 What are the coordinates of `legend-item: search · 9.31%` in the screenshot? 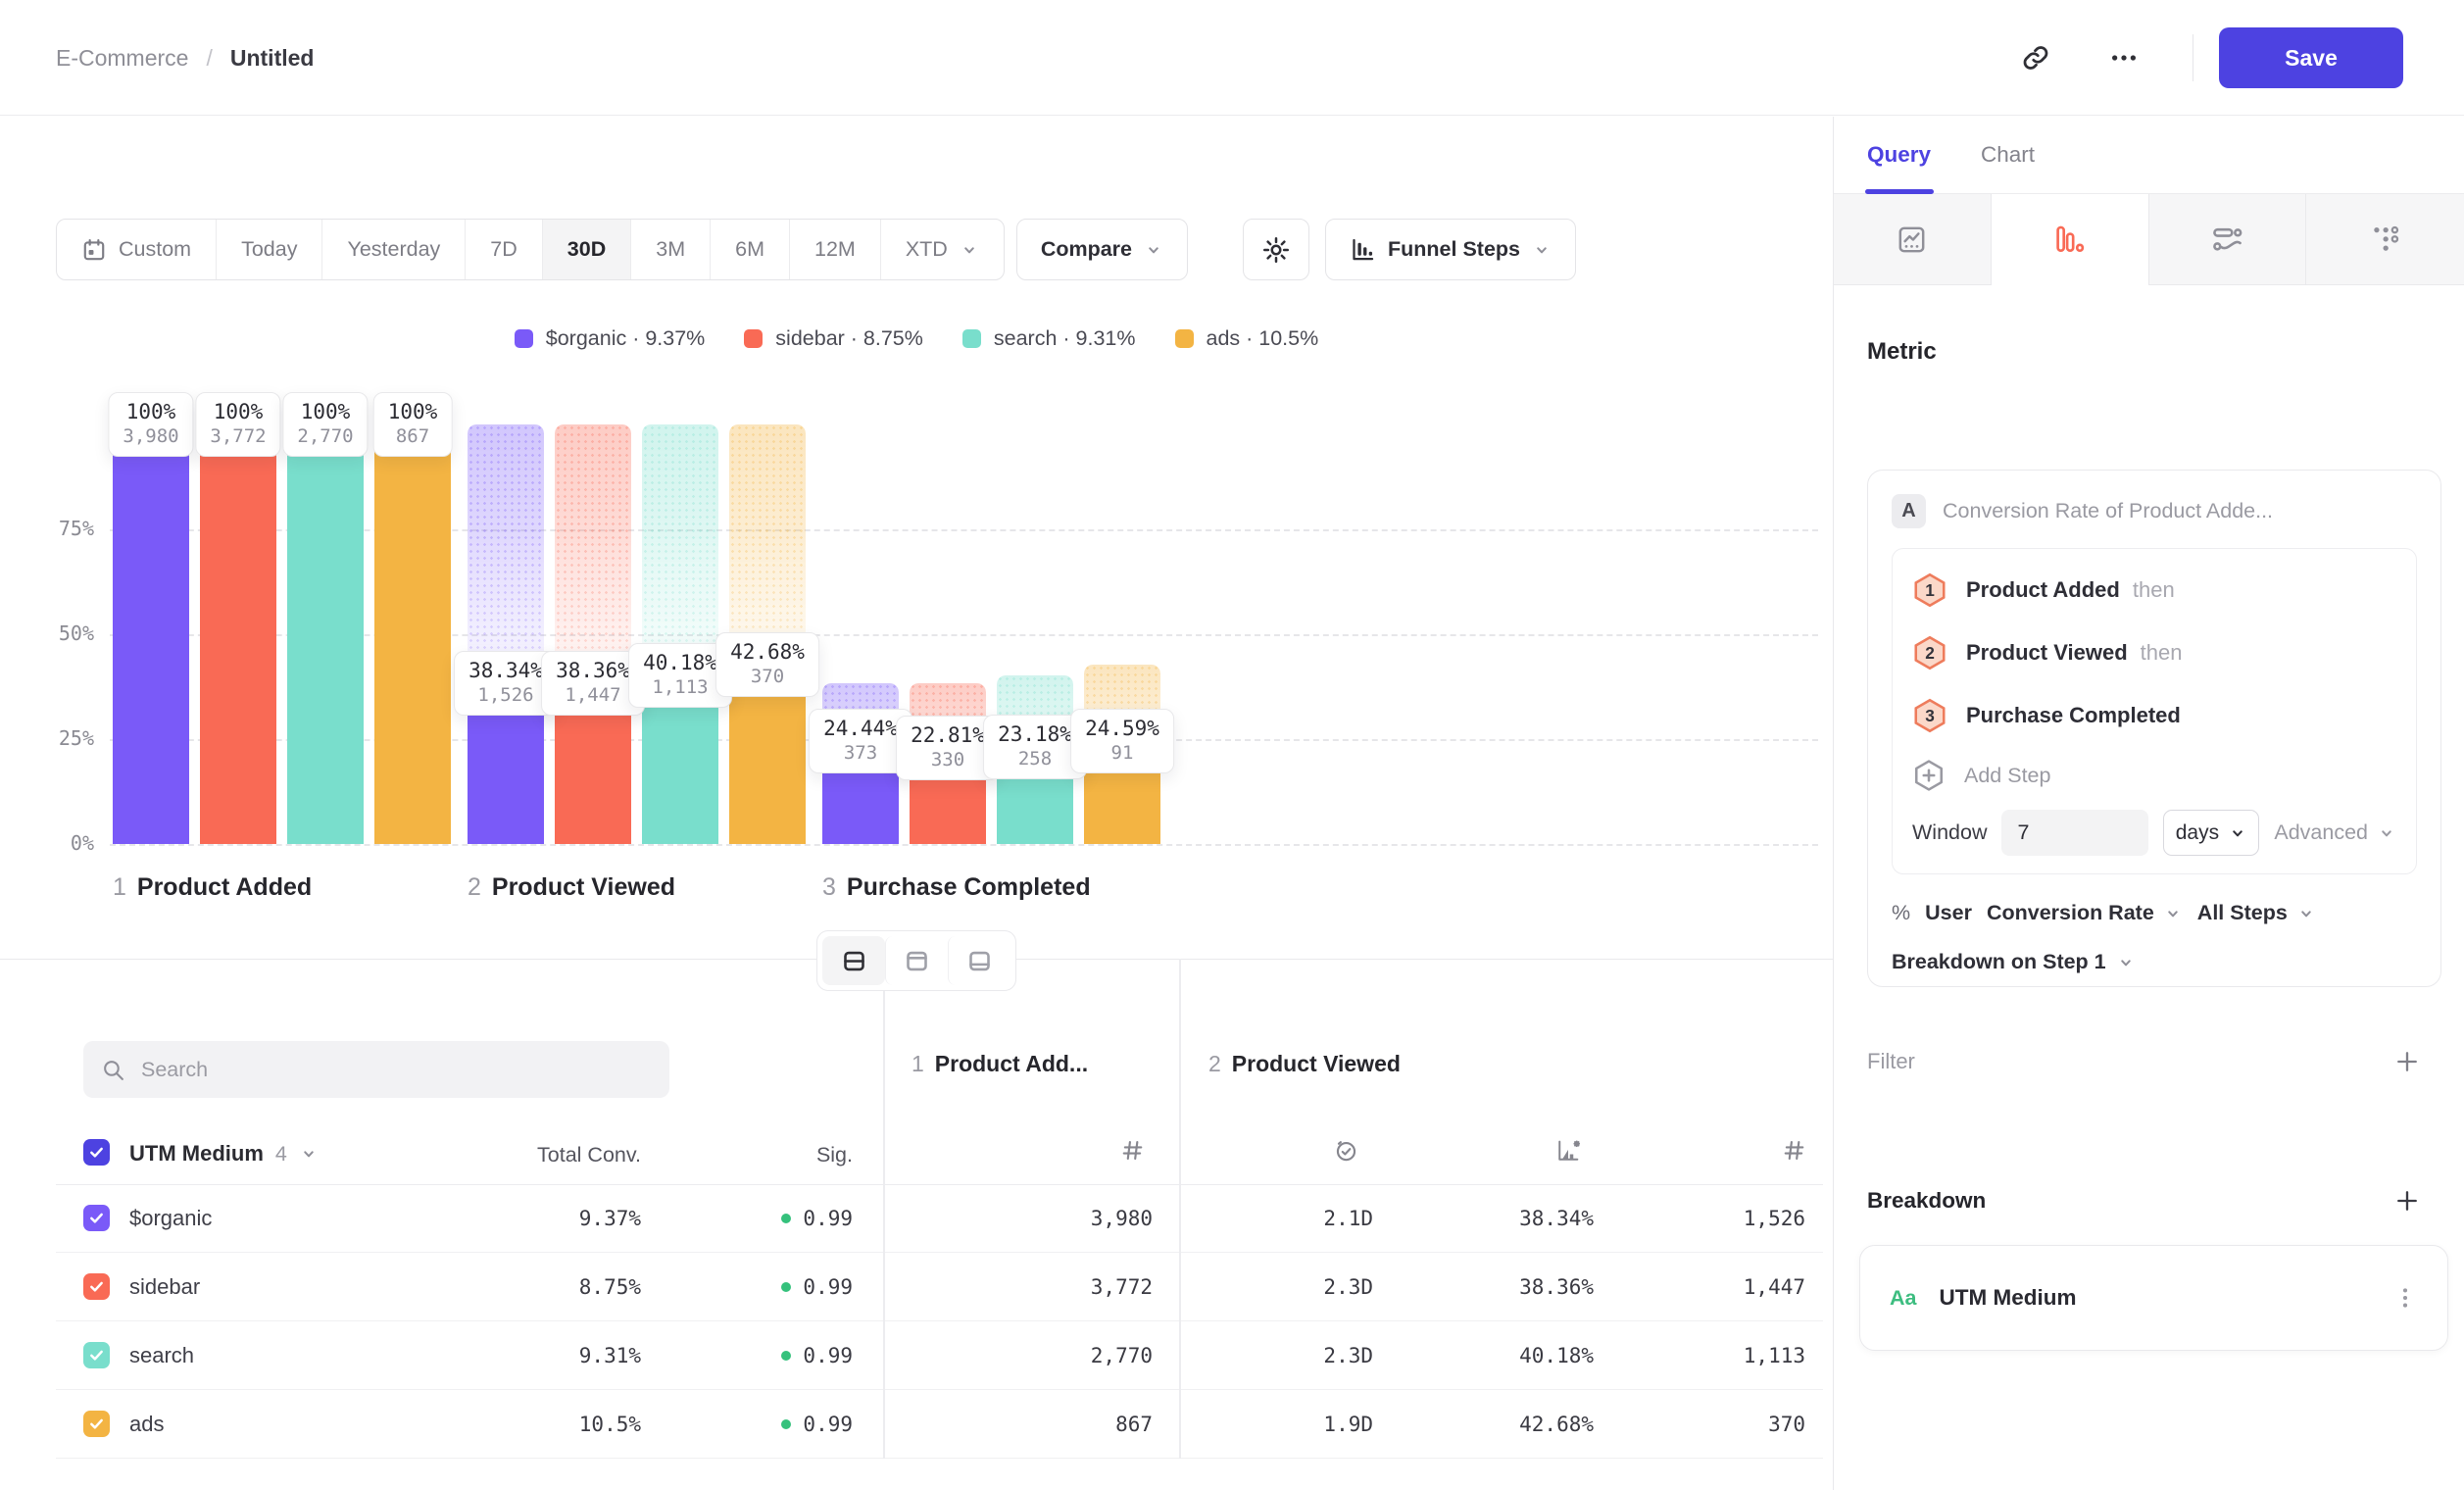 It's located at (1048, 338).